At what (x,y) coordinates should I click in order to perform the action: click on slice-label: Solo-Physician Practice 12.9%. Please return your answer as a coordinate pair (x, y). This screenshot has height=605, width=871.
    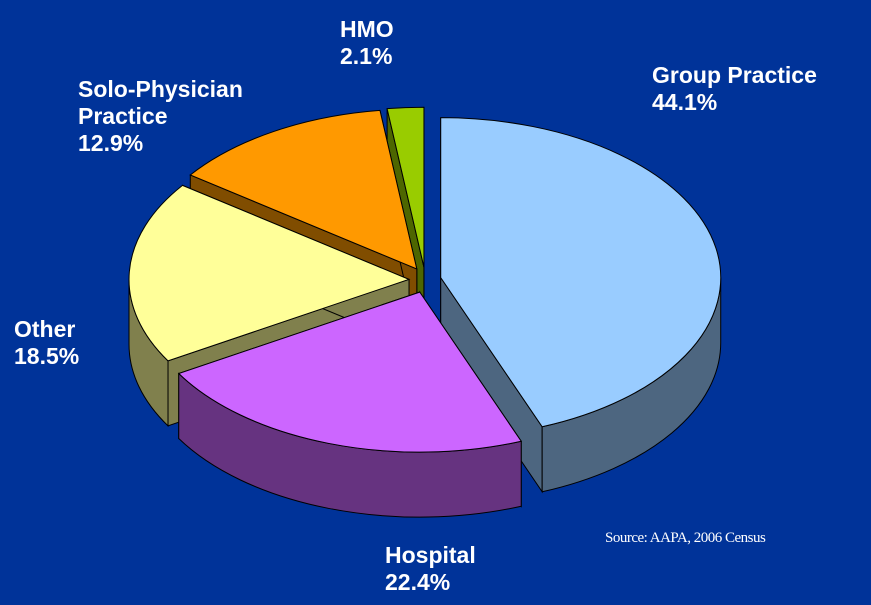
    Looking at the image, I should click on (198, 116).